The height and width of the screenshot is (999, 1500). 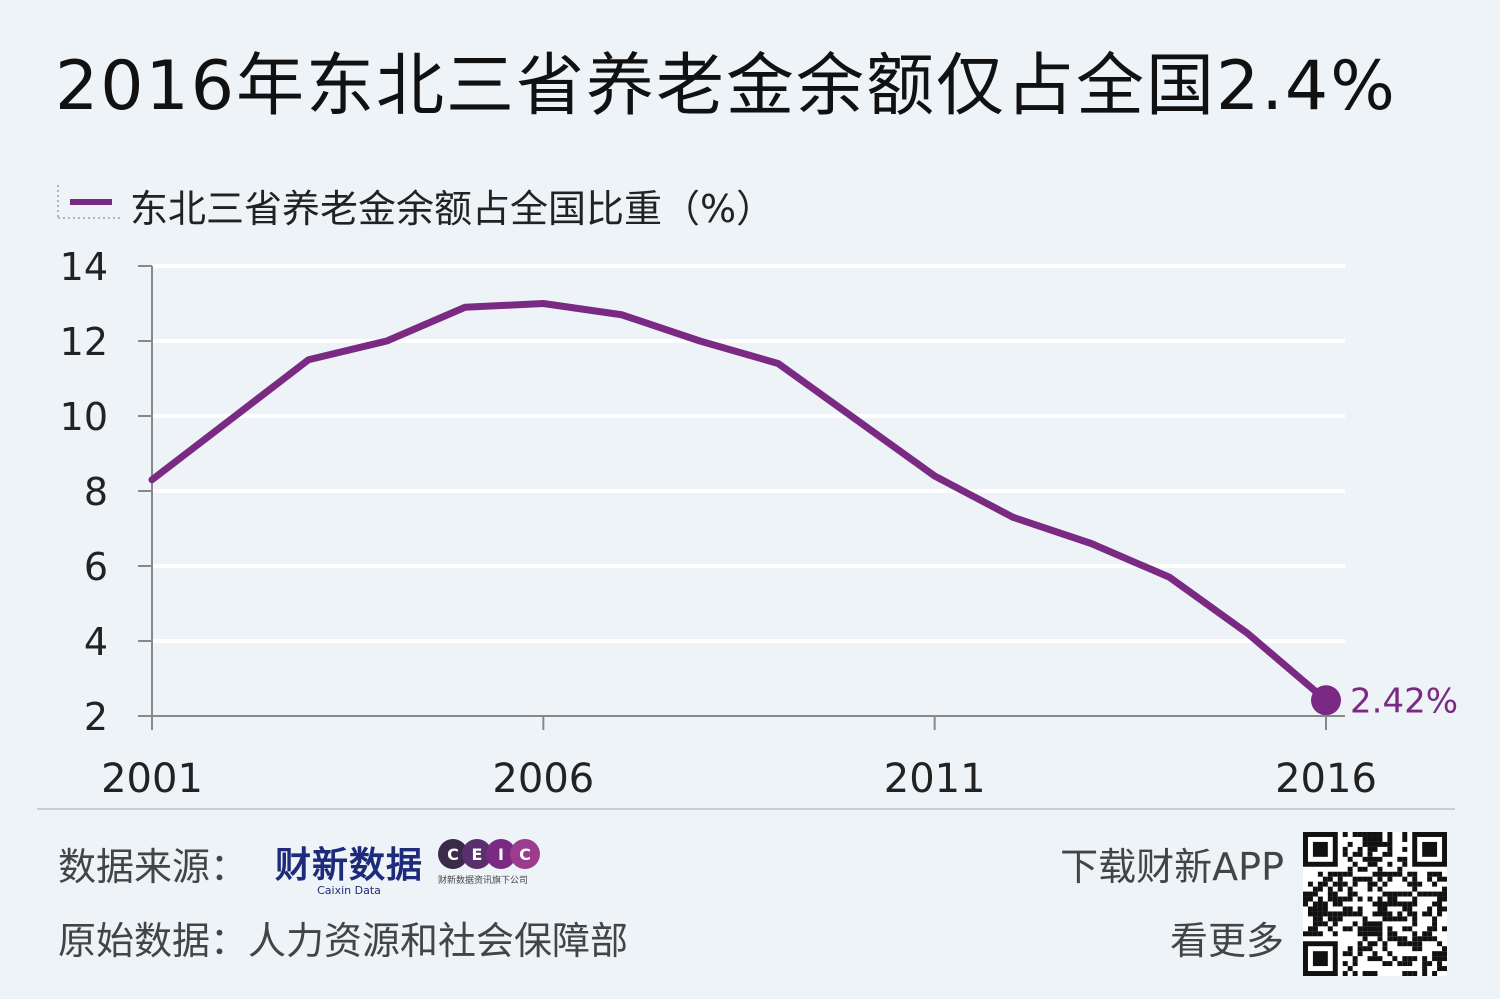 What do you see at coordinates (84, 417) in the screenshot?
I see `y-tick-label-10: 10` at bounding box center [84, 417].